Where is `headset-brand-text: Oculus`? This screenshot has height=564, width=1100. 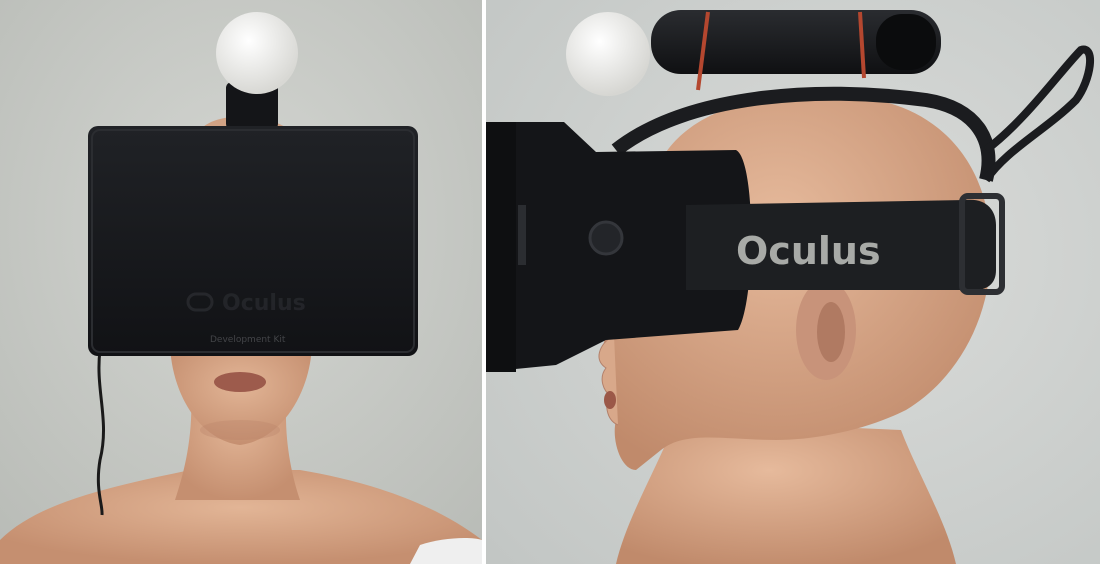 headset-brand-text: Oculus is located at coordinates (264, 303).